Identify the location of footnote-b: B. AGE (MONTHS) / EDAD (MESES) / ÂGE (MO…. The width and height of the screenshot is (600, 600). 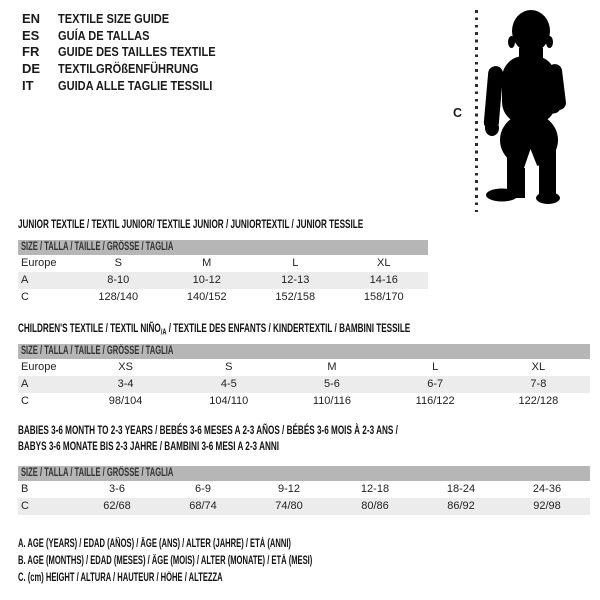
(165, 560).